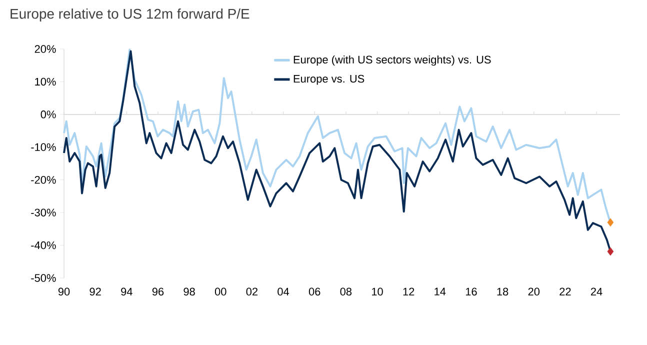  I want to click on x-tick-label: 14, so click(440, 292).